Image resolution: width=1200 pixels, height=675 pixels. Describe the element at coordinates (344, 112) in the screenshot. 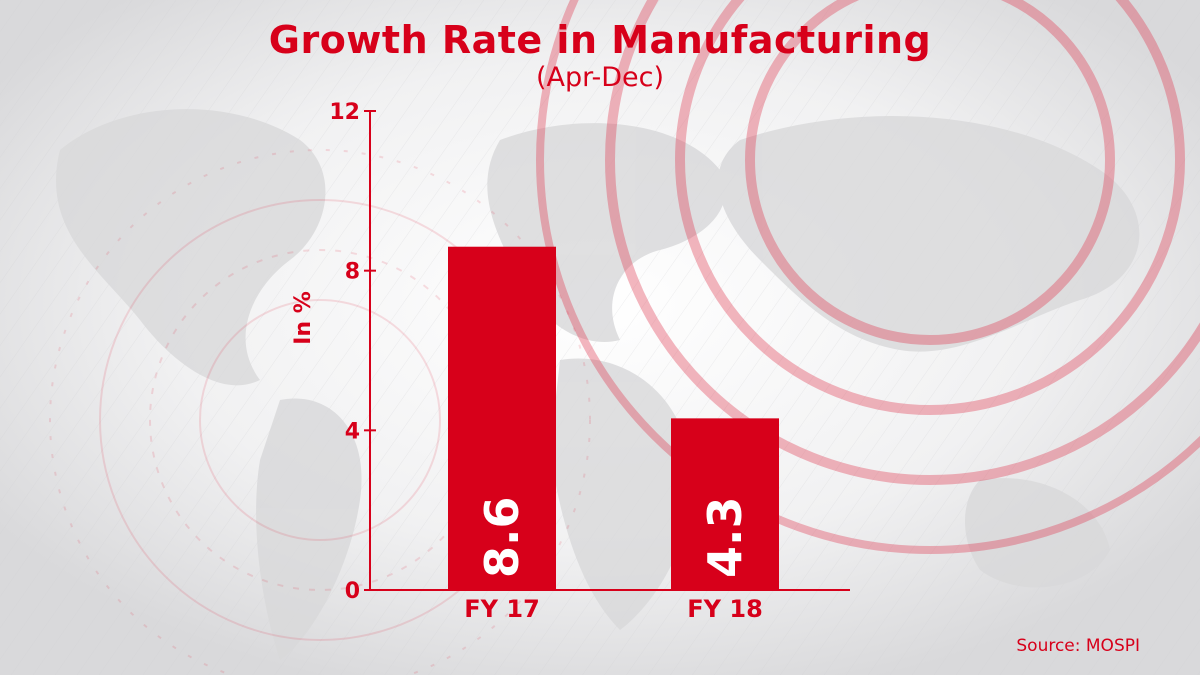

I see `y-tick-label: 12` at that location.